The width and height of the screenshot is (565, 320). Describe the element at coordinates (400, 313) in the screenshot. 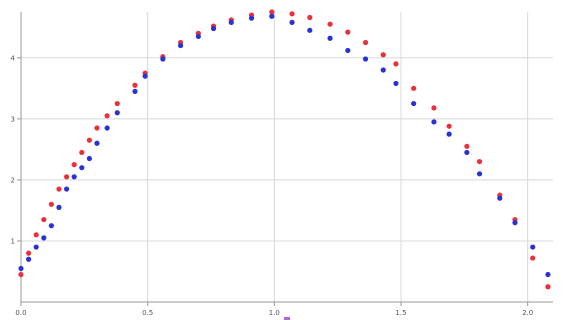

I see `x-tick-label: 1.5` at that location.